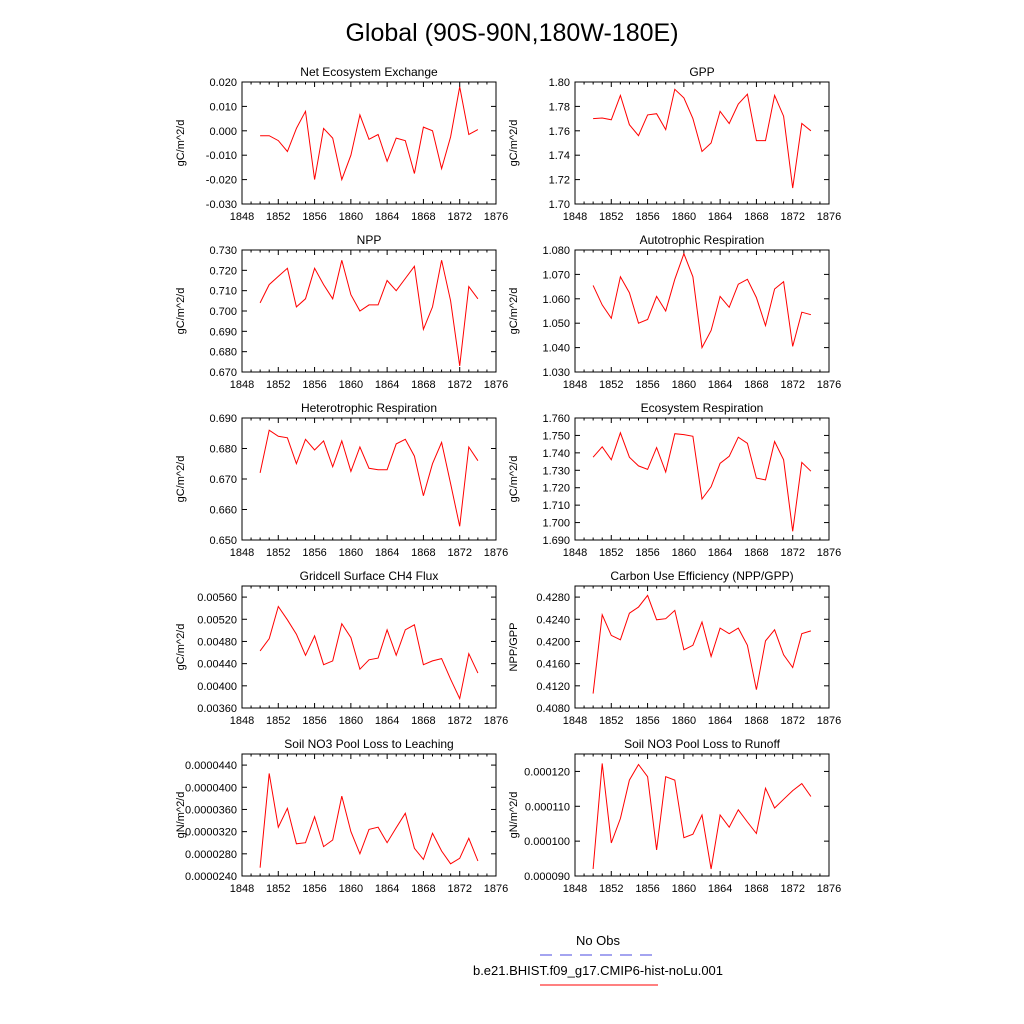  Describe the element at coordinates (556, 454) in the screenshot. I see `y-tick-label: 1.740` at that location.